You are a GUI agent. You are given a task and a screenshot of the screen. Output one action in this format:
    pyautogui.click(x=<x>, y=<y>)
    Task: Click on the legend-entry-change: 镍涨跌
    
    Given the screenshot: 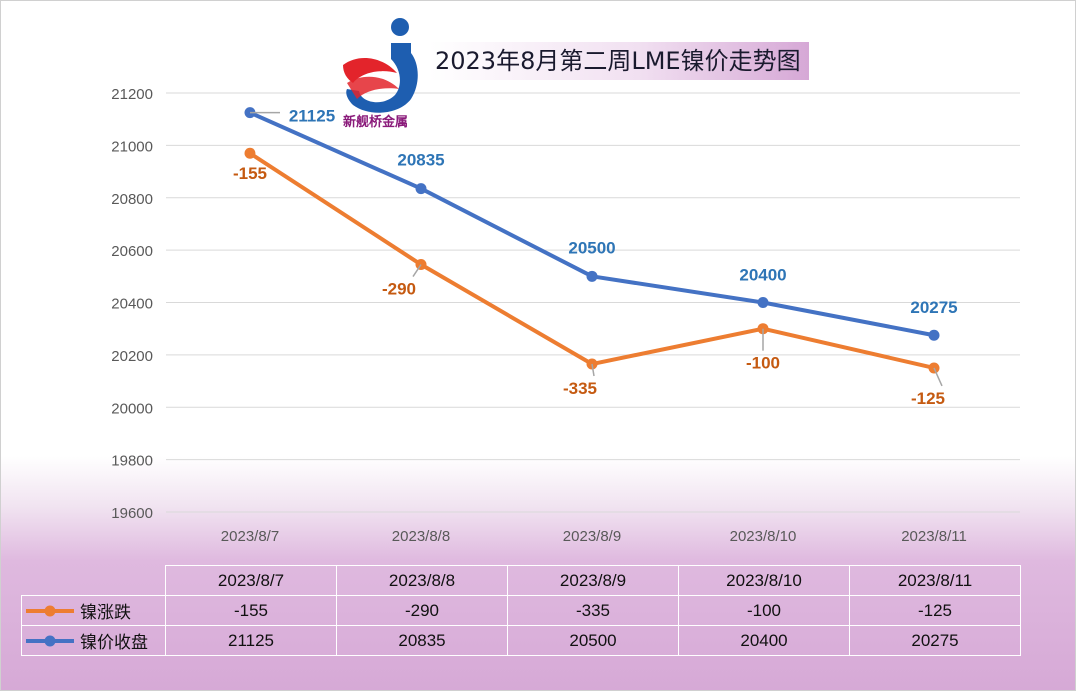 What is the action you would take?
    pyautogui.click(x=93, y=610)
    